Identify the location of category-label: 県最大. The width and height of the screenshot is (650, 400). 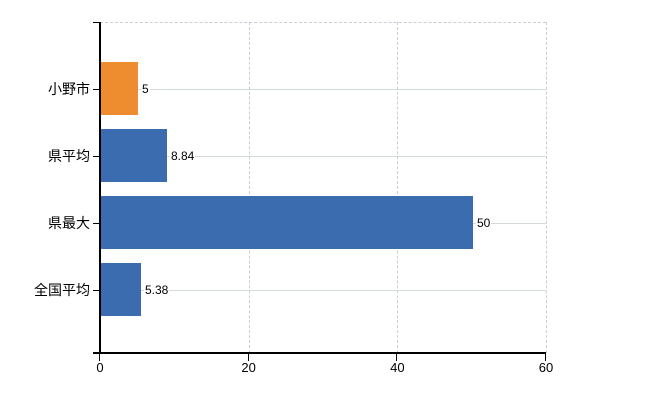
(69, 222).